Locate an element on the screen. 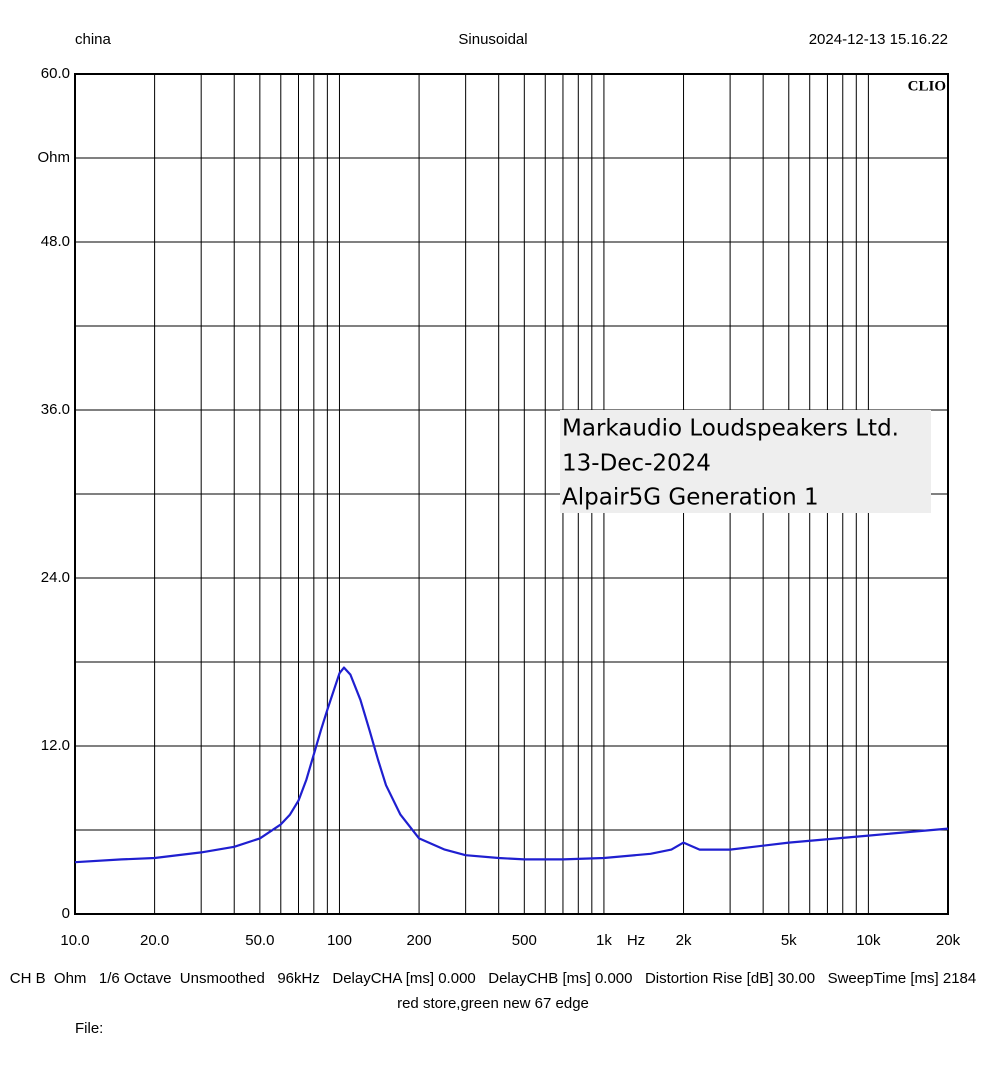 The image size is (987, 1065). x-tick-label: 20k is located at coordinates (948, 940).